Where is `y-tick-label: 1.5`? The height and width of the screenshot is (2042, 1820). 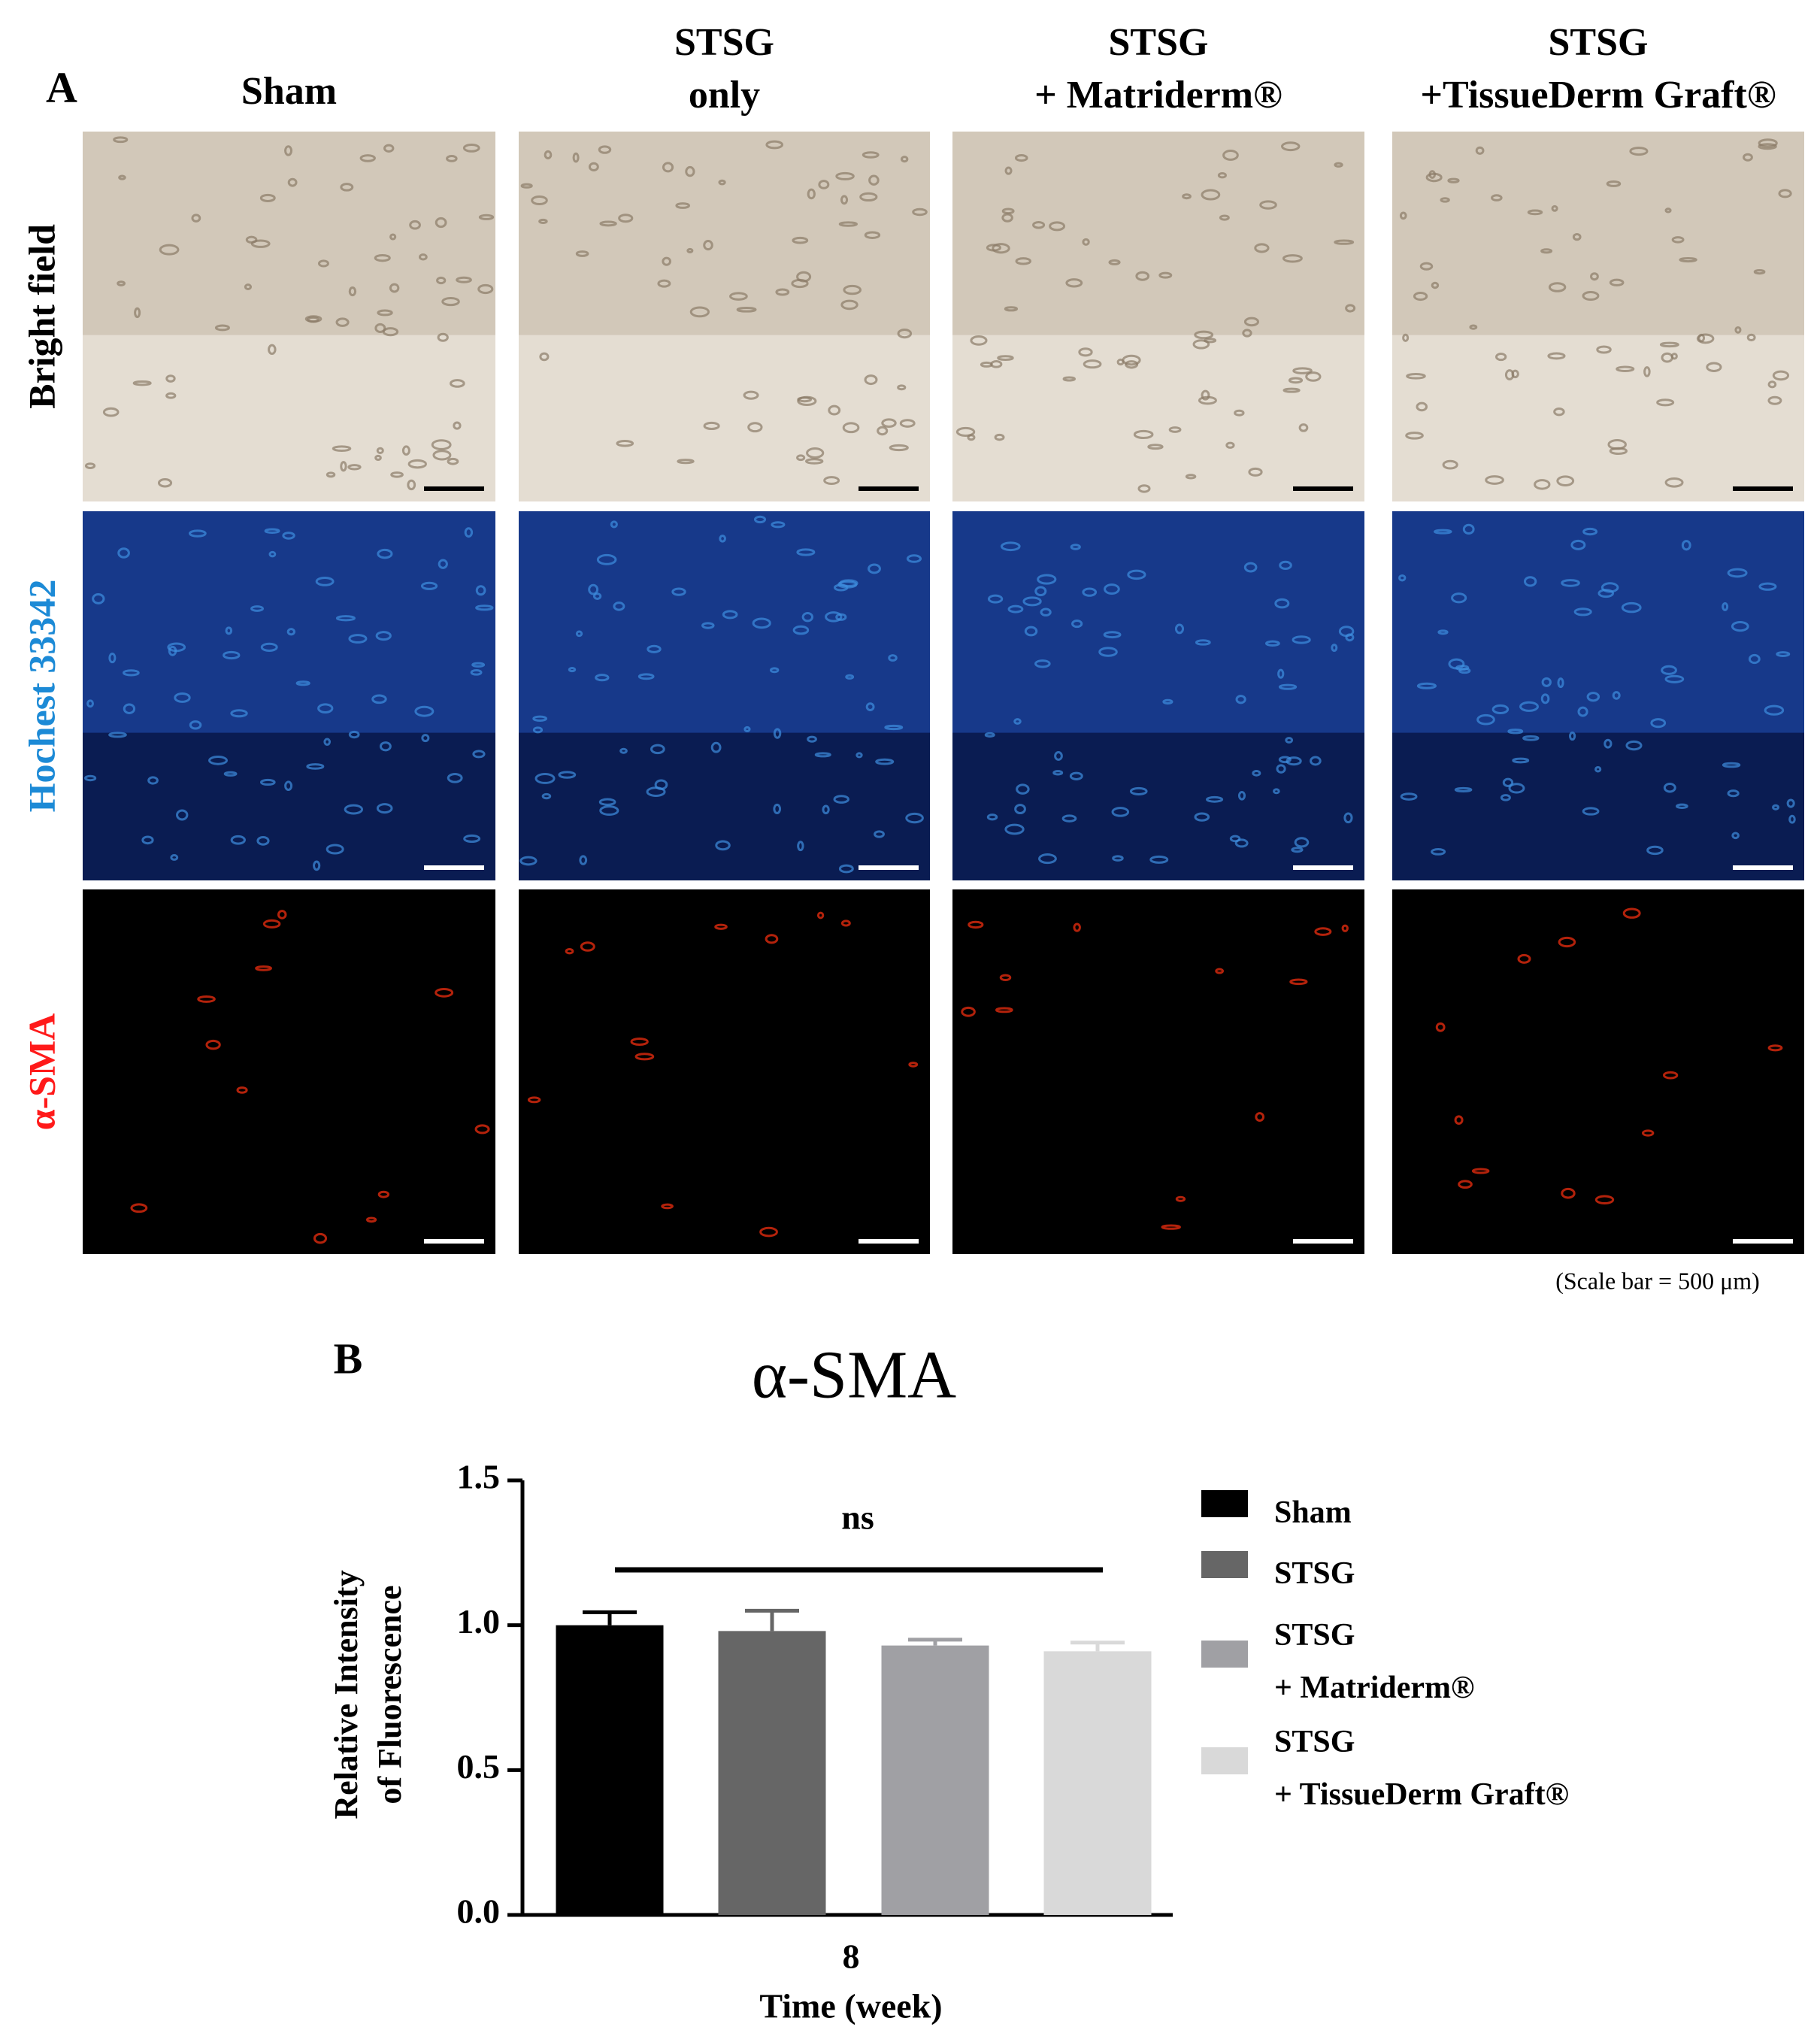 y-tick-label: 1.5 is located at coordinates (479, 1477).